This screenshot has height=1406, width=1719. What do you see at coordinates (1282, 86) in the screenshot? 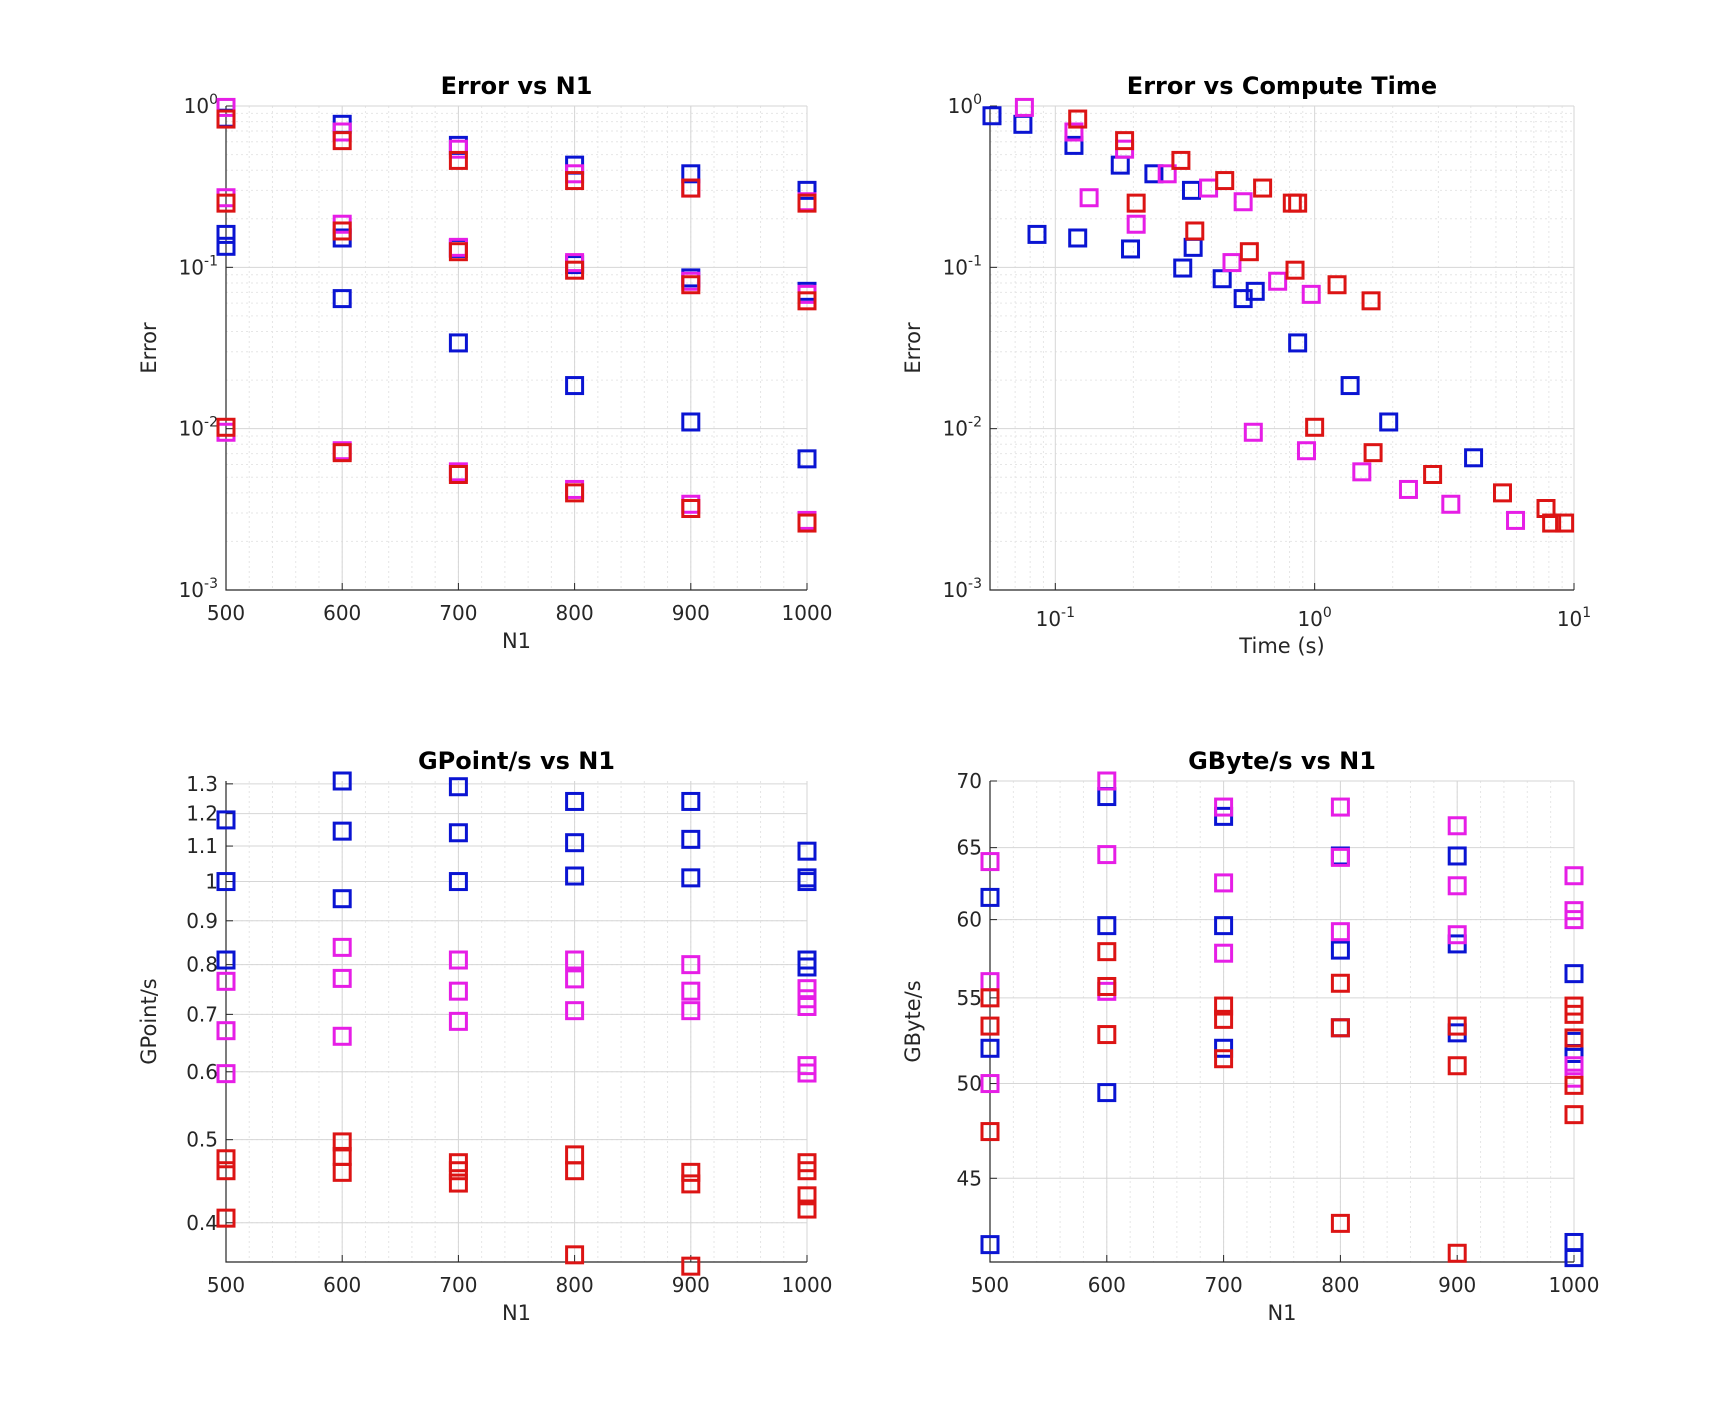
I see `chart-title: Error vs Compute Time` at bounding box center [1282, 86].